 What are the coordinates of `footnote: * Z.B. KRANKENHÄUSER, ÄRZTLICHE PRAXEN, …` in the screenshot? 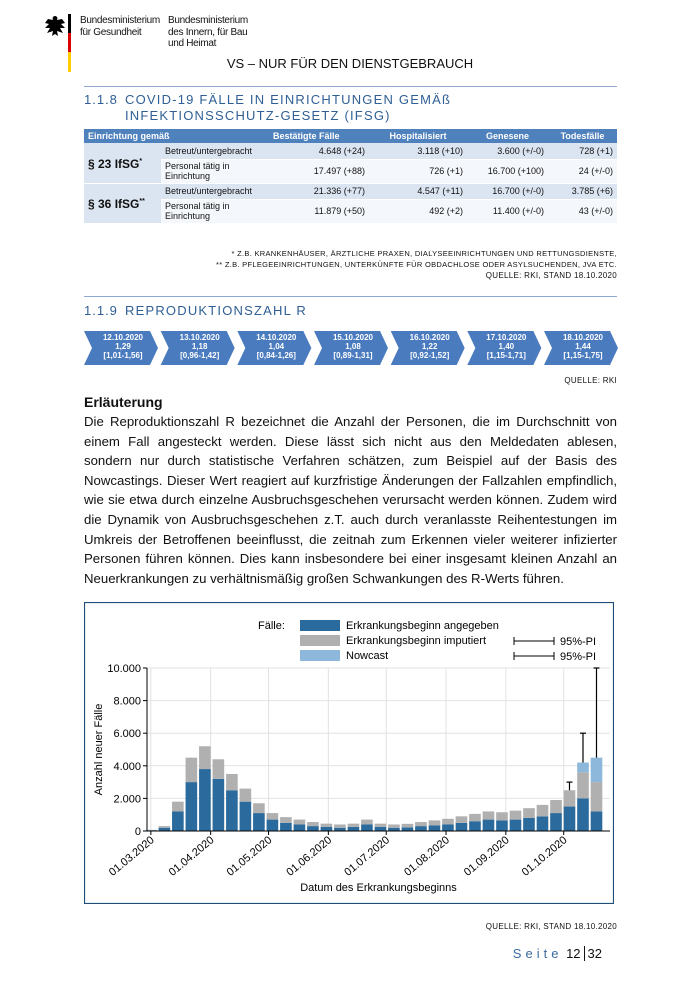 It's located at (424, 253).